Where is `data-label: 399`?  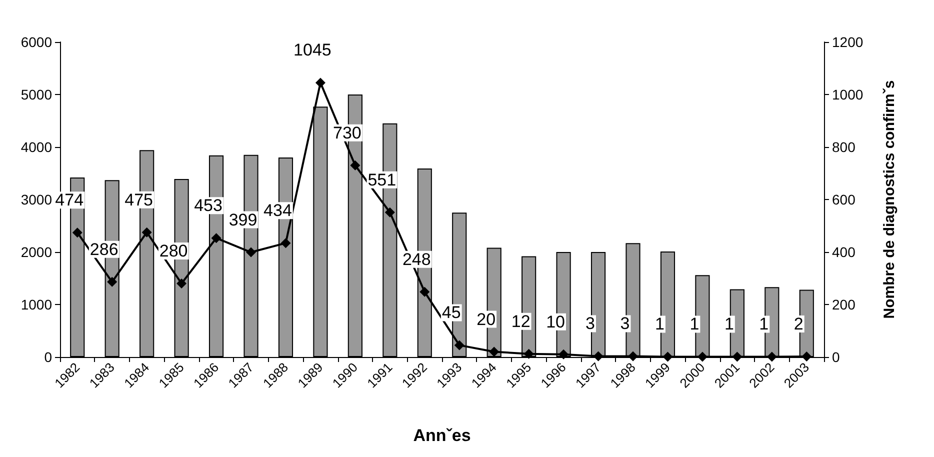
data-label: 399 is located at coordinates (243, 220).